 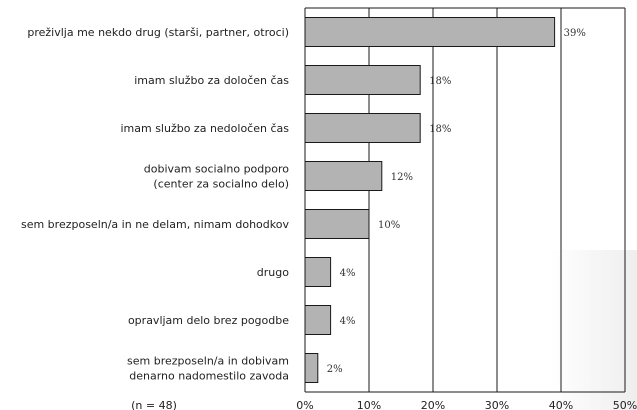 I want to click on category-label-7-line-1: denarno nadomestilo zavoda, so click(x=209, y=376).